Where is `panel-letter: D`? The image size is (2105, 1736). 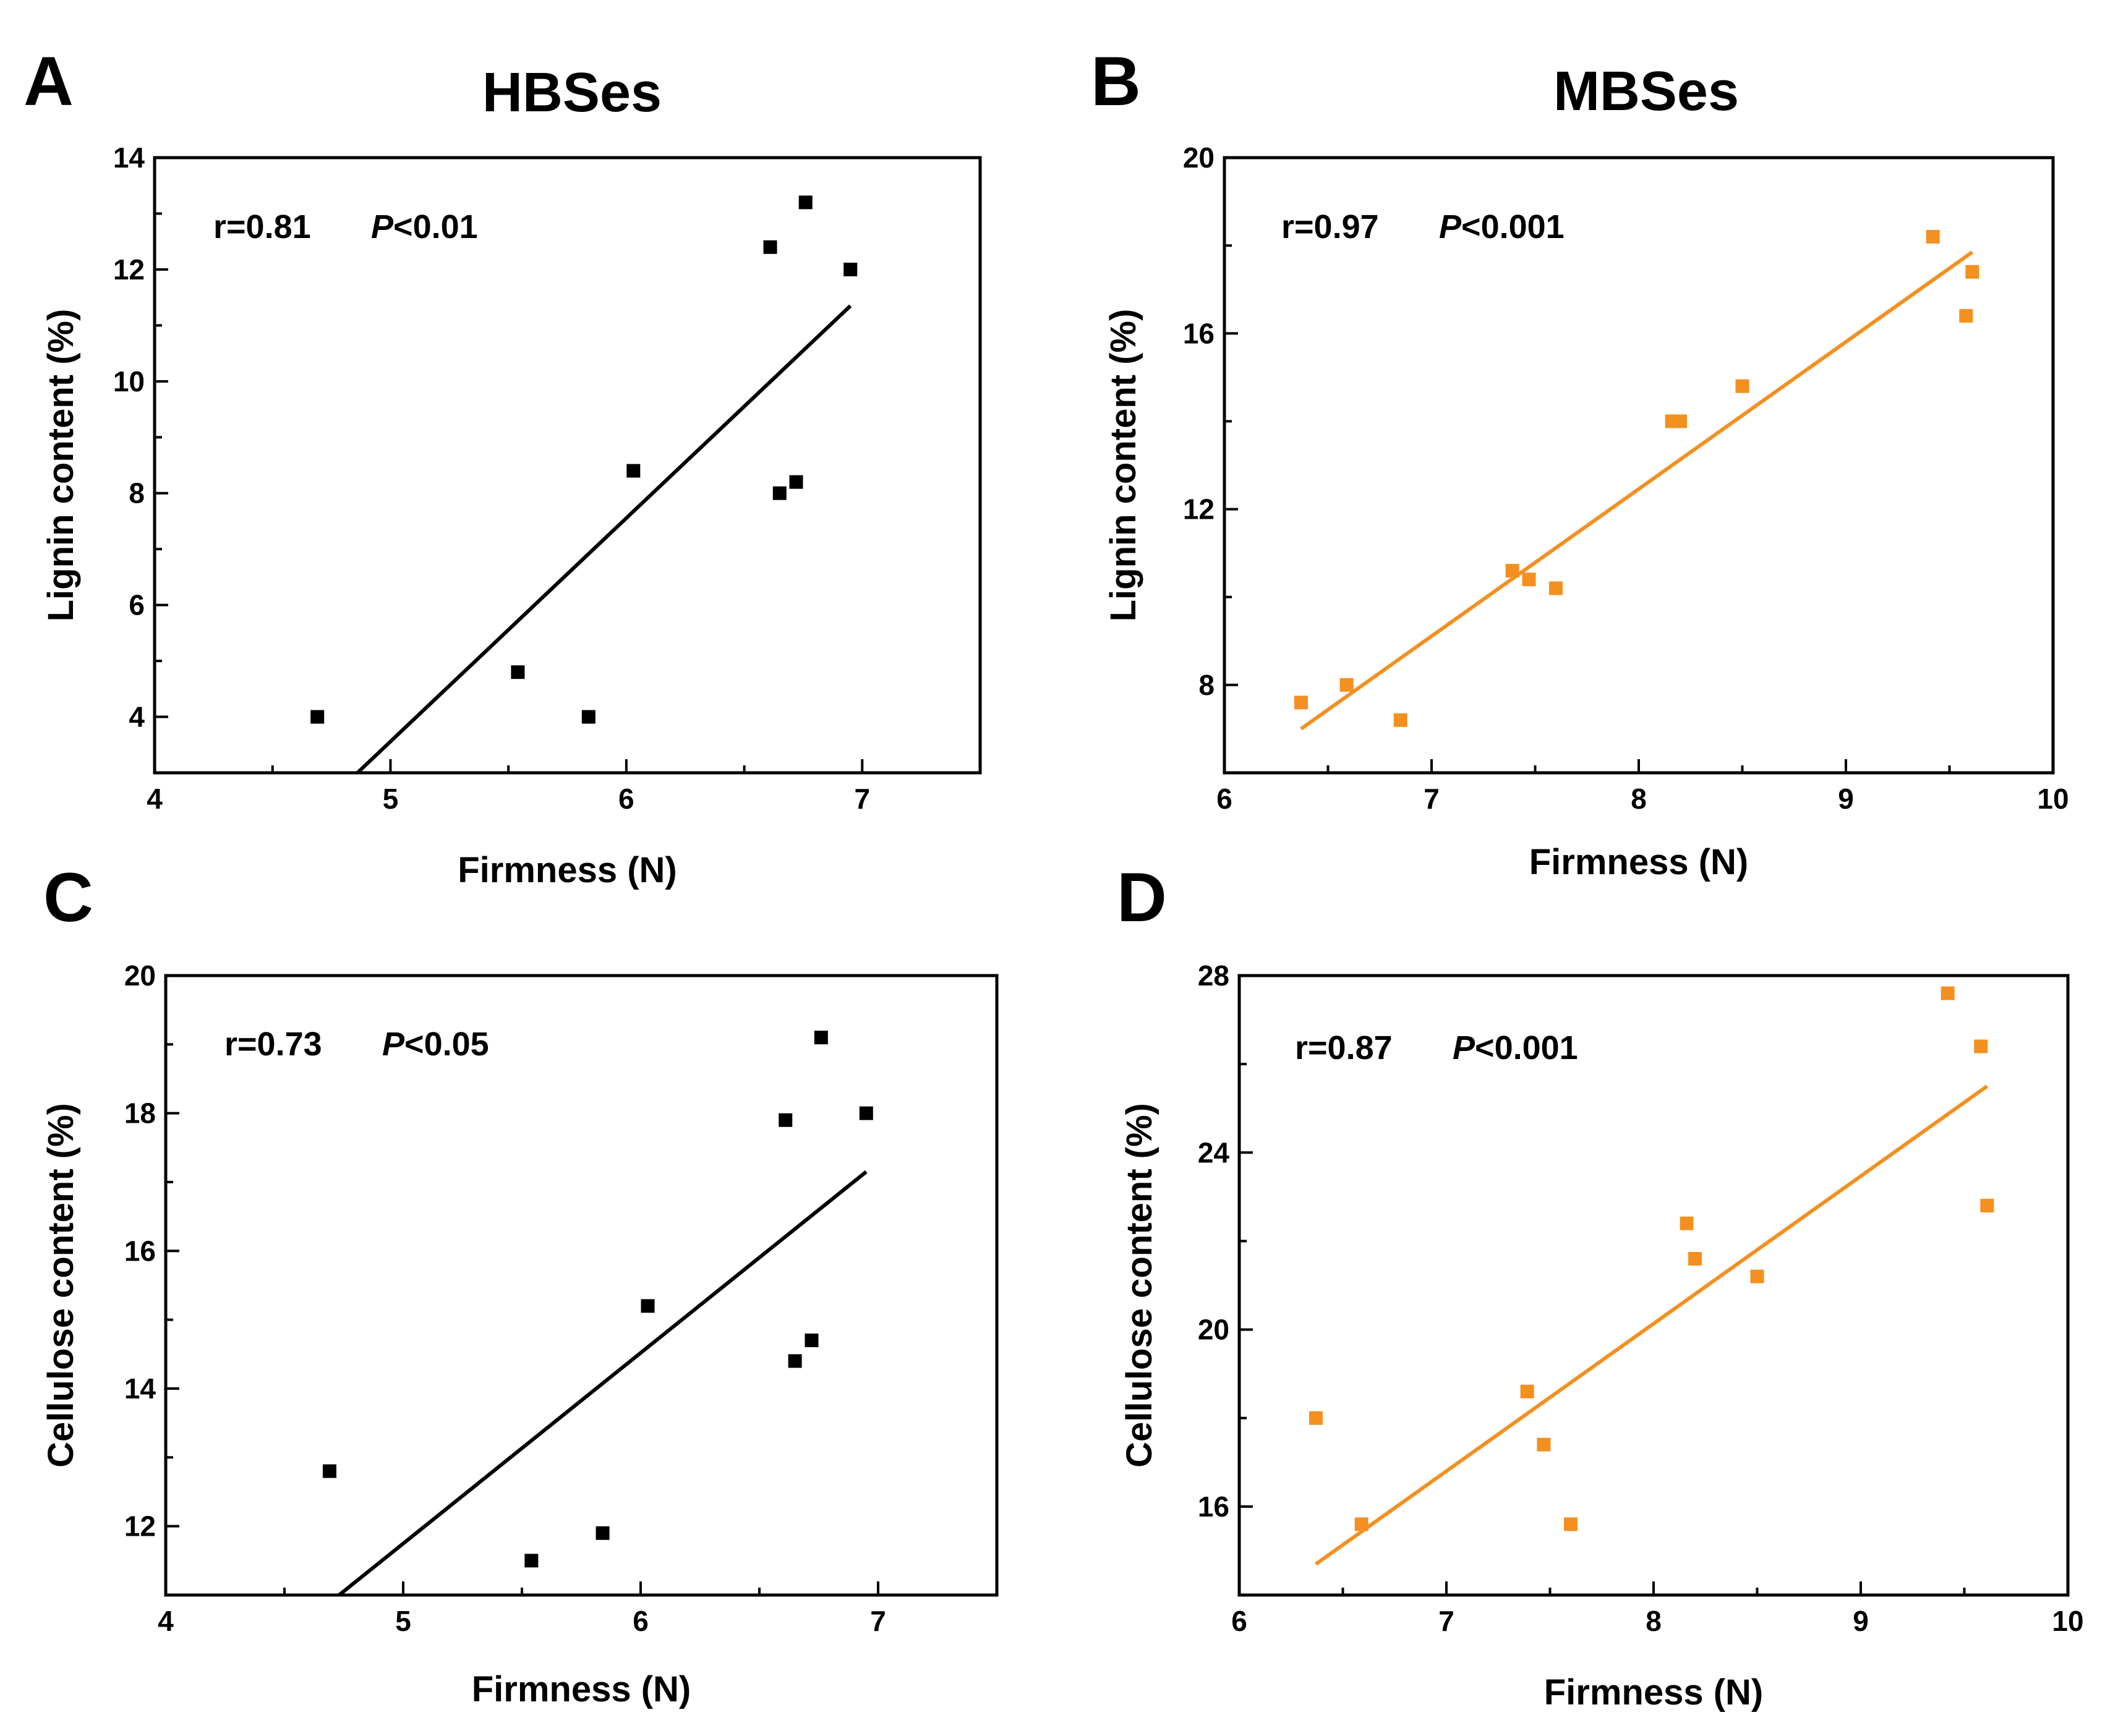 panel-letter: D is located at coordinates (1142, 897).